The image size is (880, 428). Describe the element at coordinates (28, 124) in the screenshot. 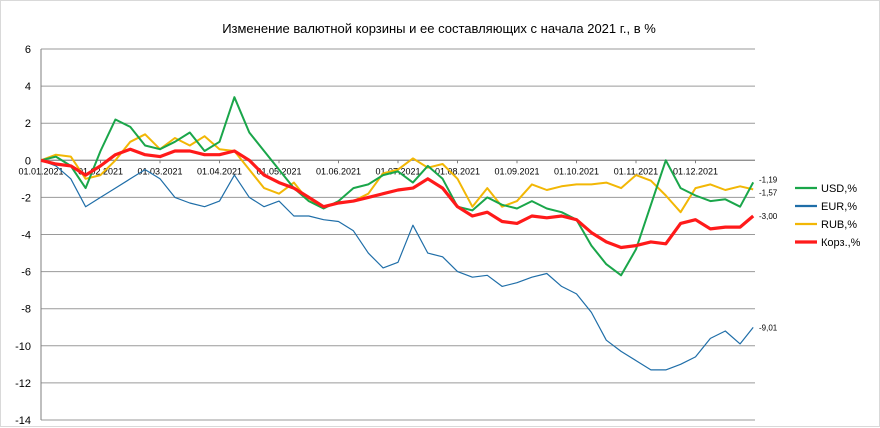

I see `y-tick-label: 2` at that location.